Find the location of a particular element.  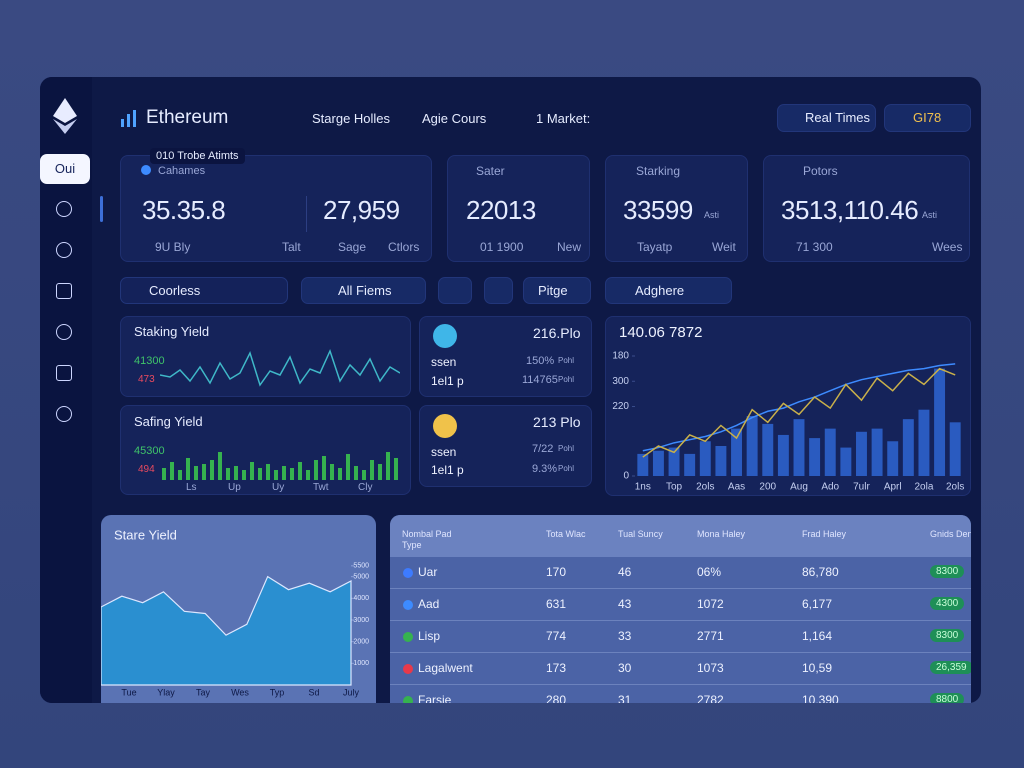

x-tick-label: Aprl is located at coordinates (893, 487).